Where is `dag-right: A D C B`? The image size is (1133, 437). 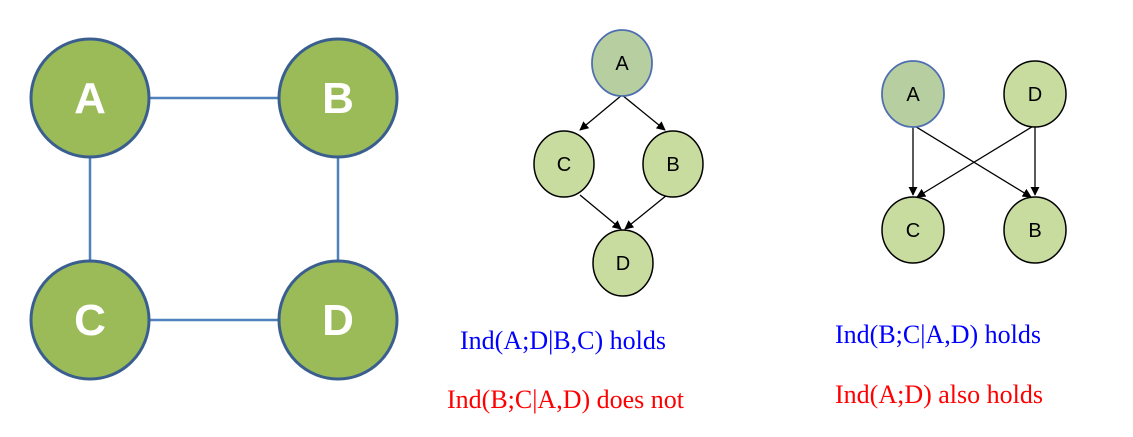 dag-right: A D C B is located at coordinates (974, 162).